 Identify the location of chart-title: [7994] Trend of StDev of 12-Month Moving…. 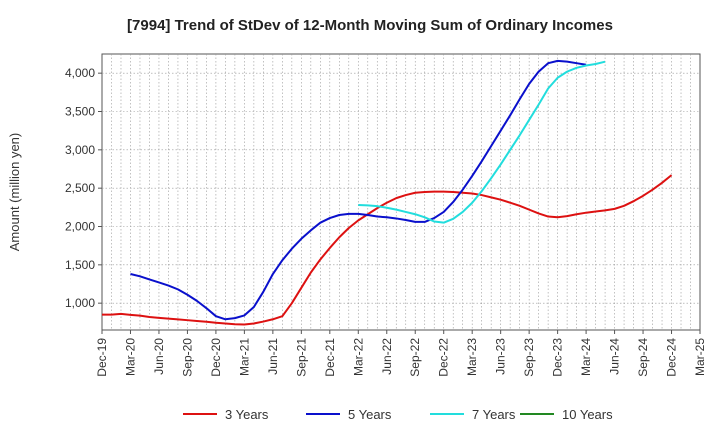
(370, 25).